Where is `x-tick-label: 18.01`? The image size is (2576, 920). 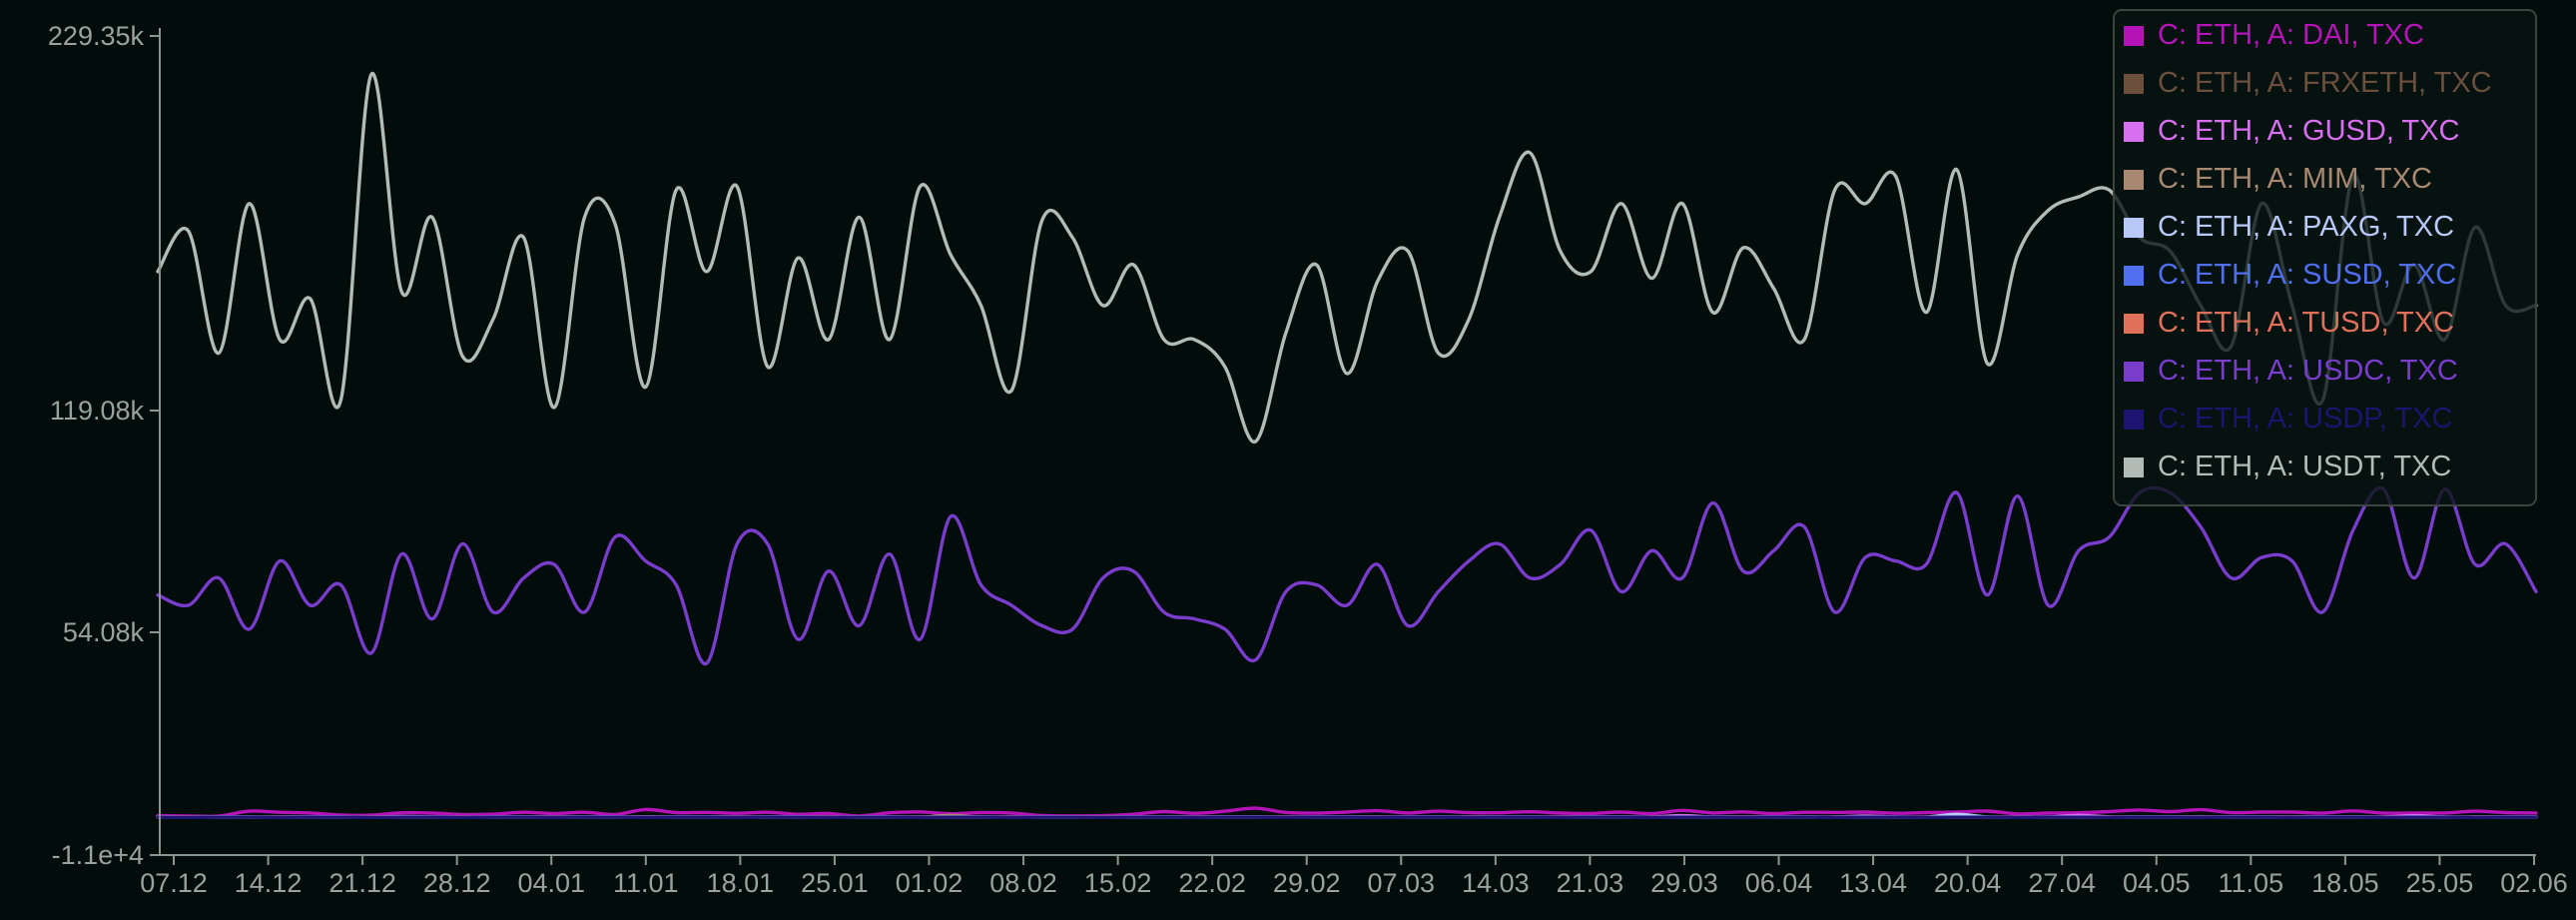 x-tick-label: 18.01 is located at coordinates (741, 883).